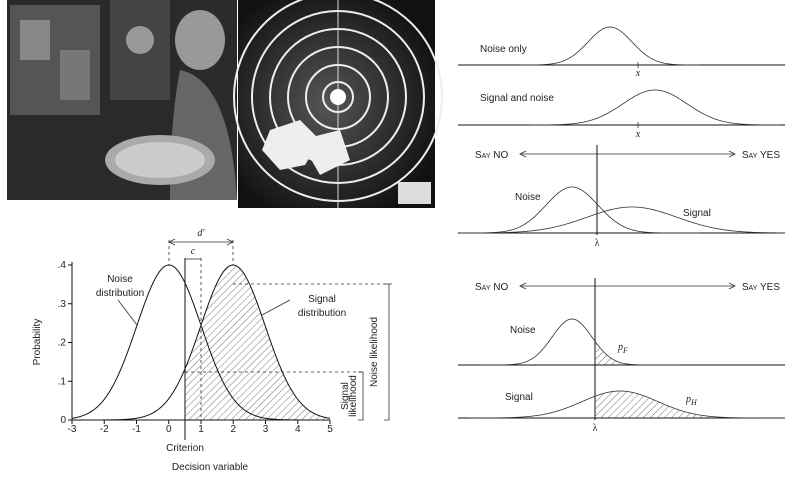 The image size is (794, 478). I want to click on y-label: Probability, so click(37, 342).